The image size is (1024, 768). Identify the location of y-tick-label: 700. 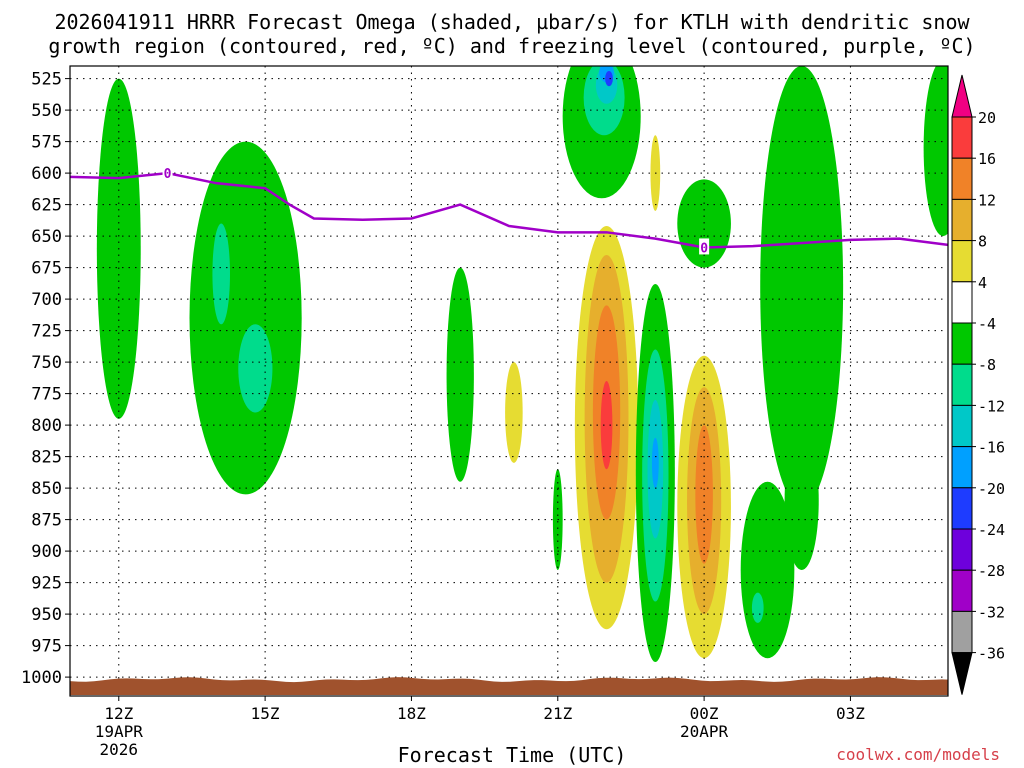
(46, 300).